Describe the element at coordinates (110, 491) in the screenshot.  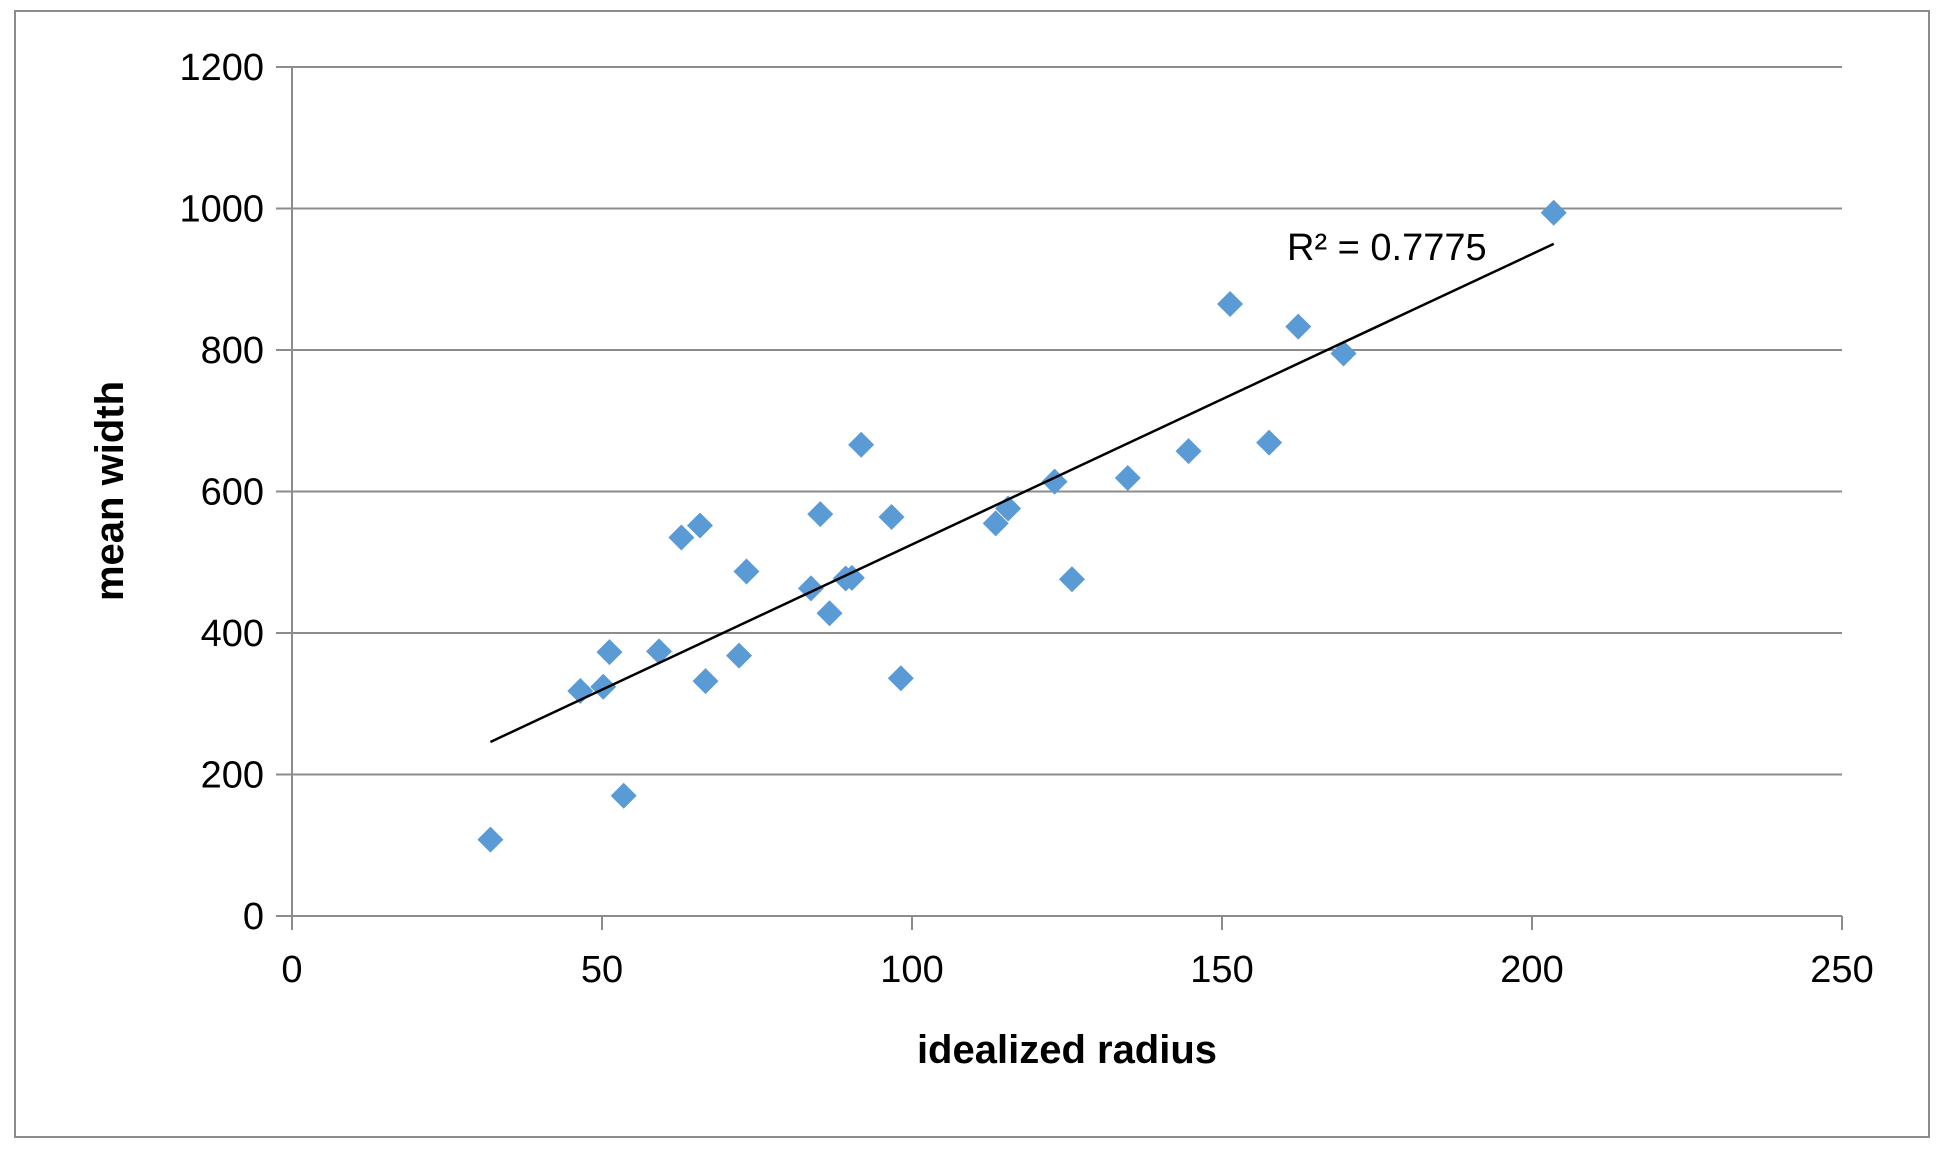
I see `y-axis-title: mean width` at that location.